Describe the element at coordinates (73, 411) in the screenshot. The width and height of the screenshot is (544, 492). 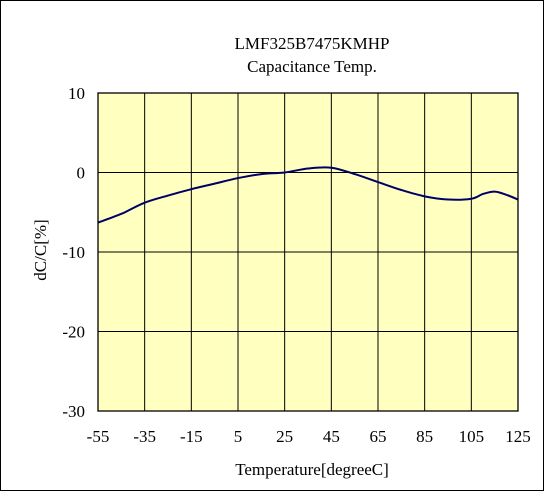
I see `y-tick-label: -30` at that location.